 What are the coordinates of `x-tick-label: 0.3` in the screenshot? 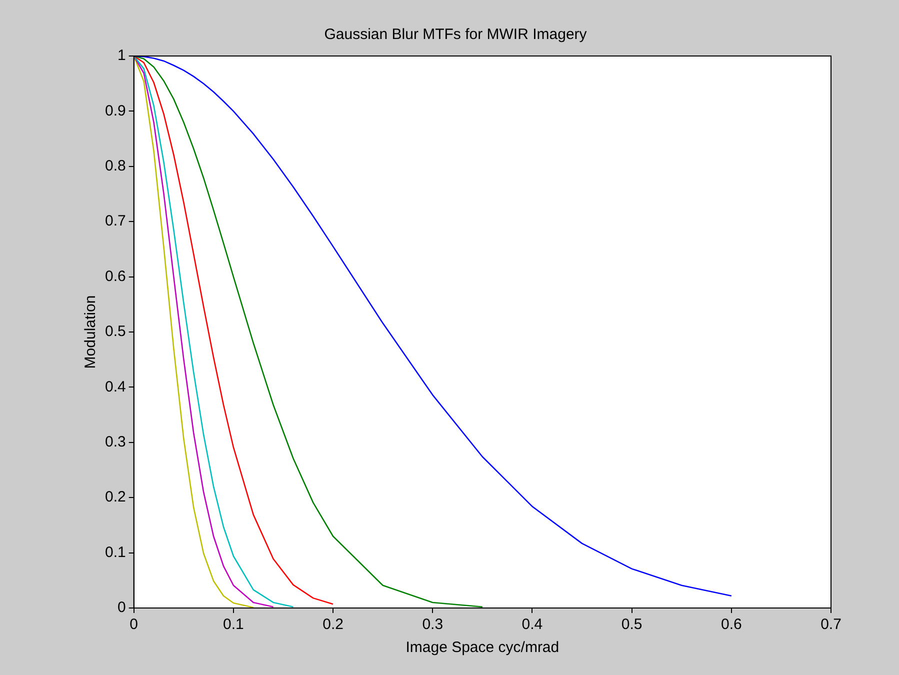 It's located at (433, 625).